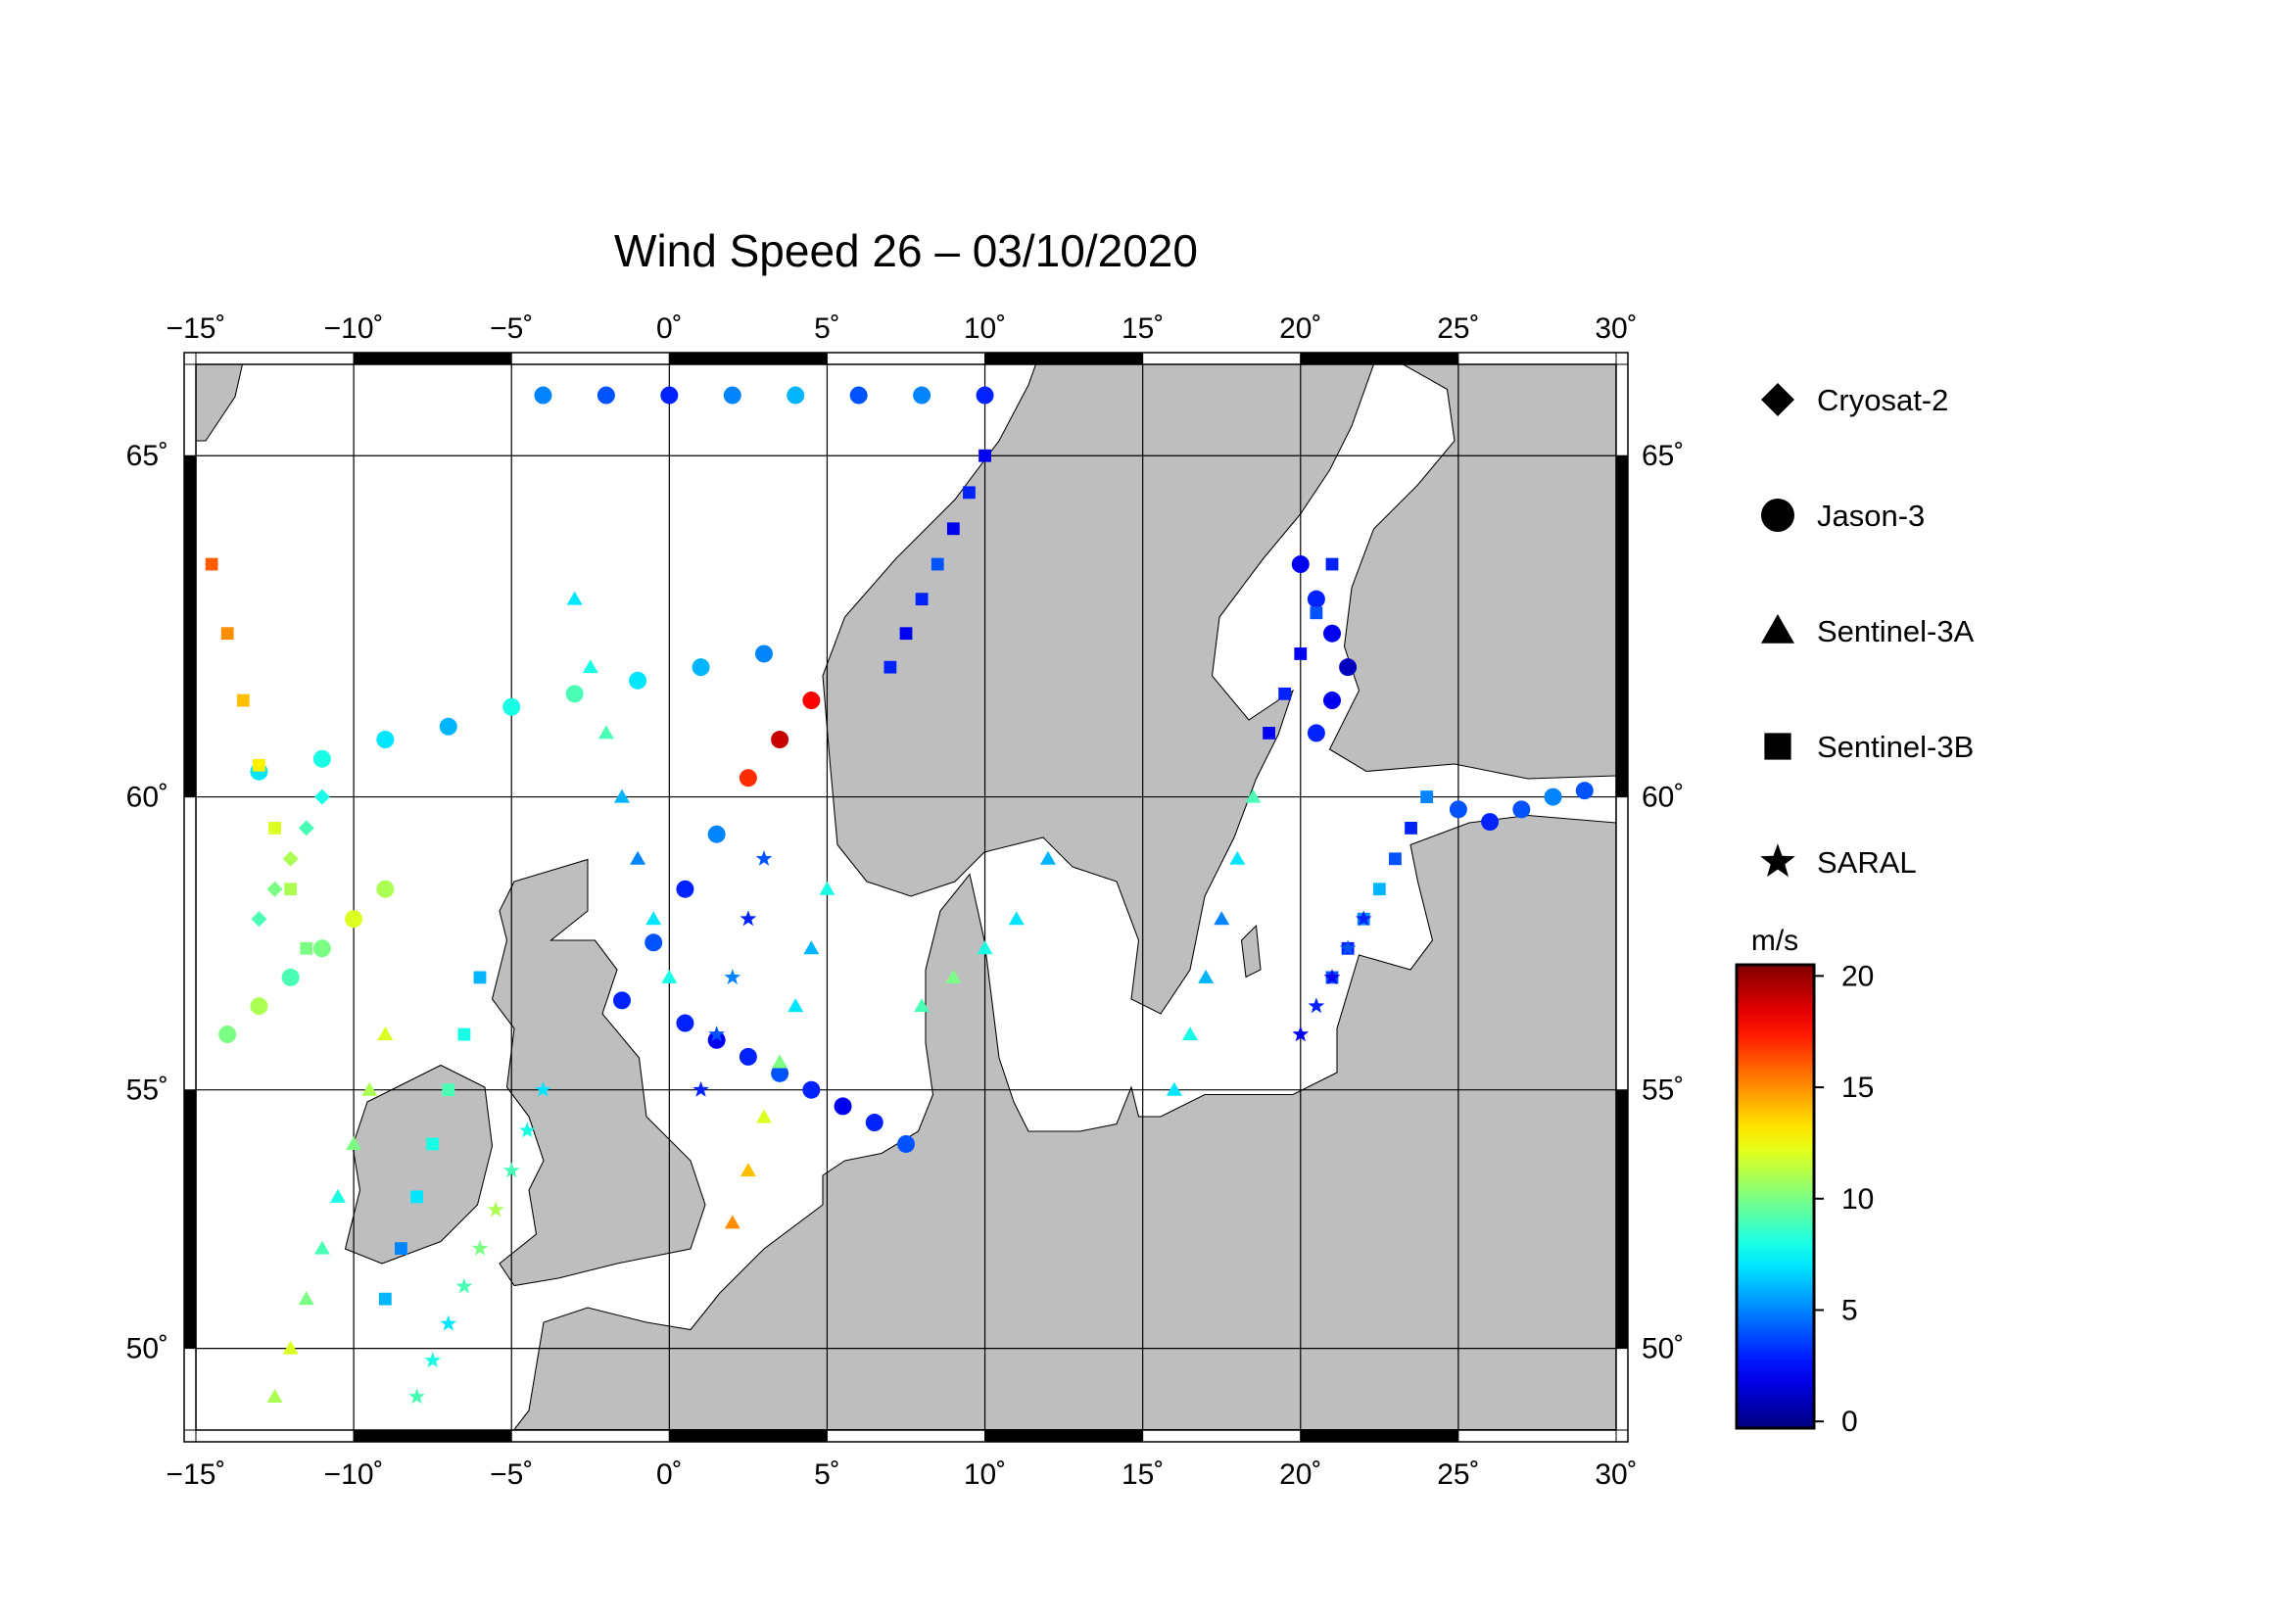 The height and width of the screenshot is (1624, 2291). I want to click on colorbar-tick-label: 0, so click(1849, 1422).